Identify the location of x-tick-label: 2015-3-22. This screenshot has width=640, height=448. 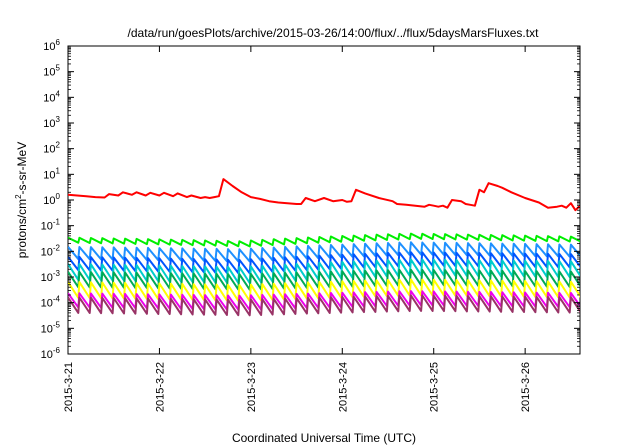
(160, 387).